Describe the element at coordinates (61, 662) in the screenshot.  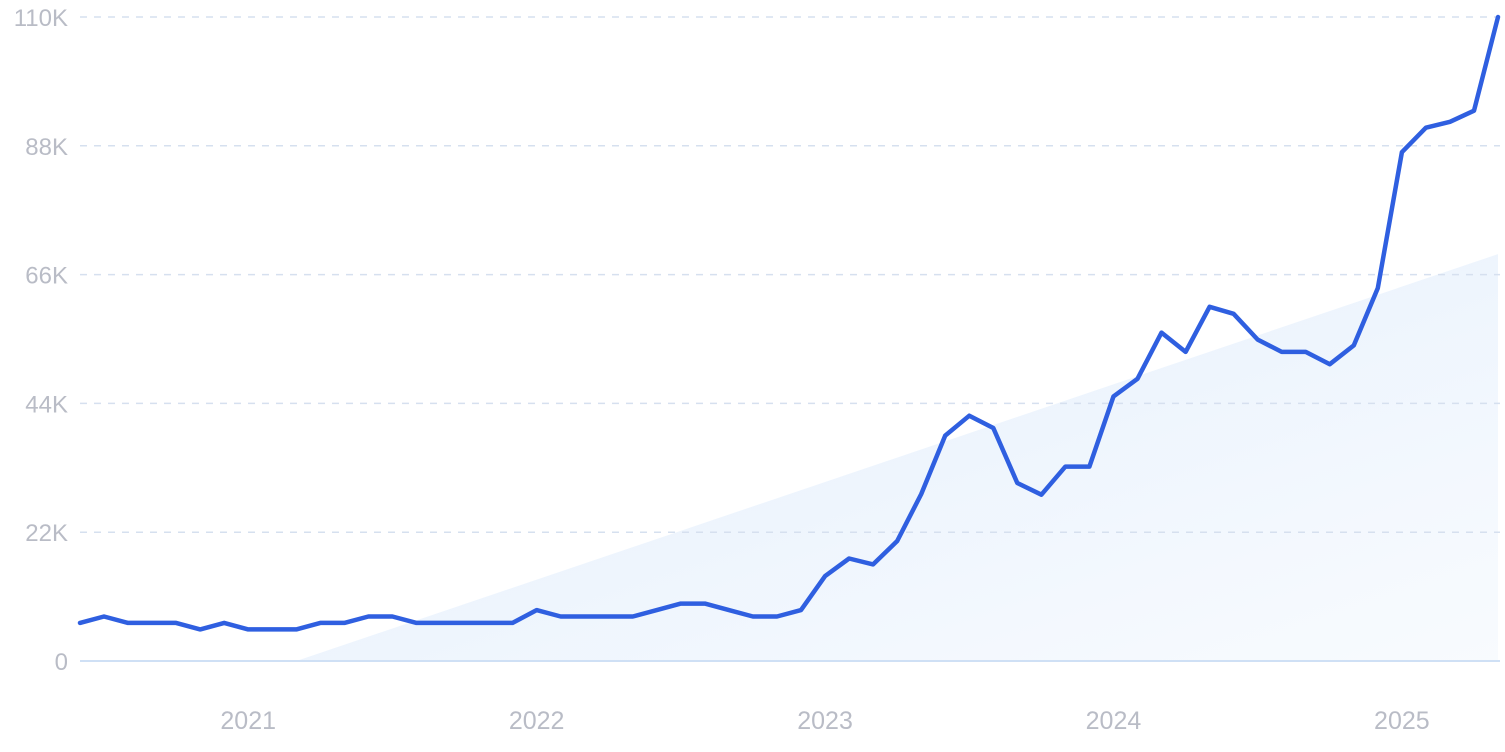
I see `y-tick-label: 0` at that location.